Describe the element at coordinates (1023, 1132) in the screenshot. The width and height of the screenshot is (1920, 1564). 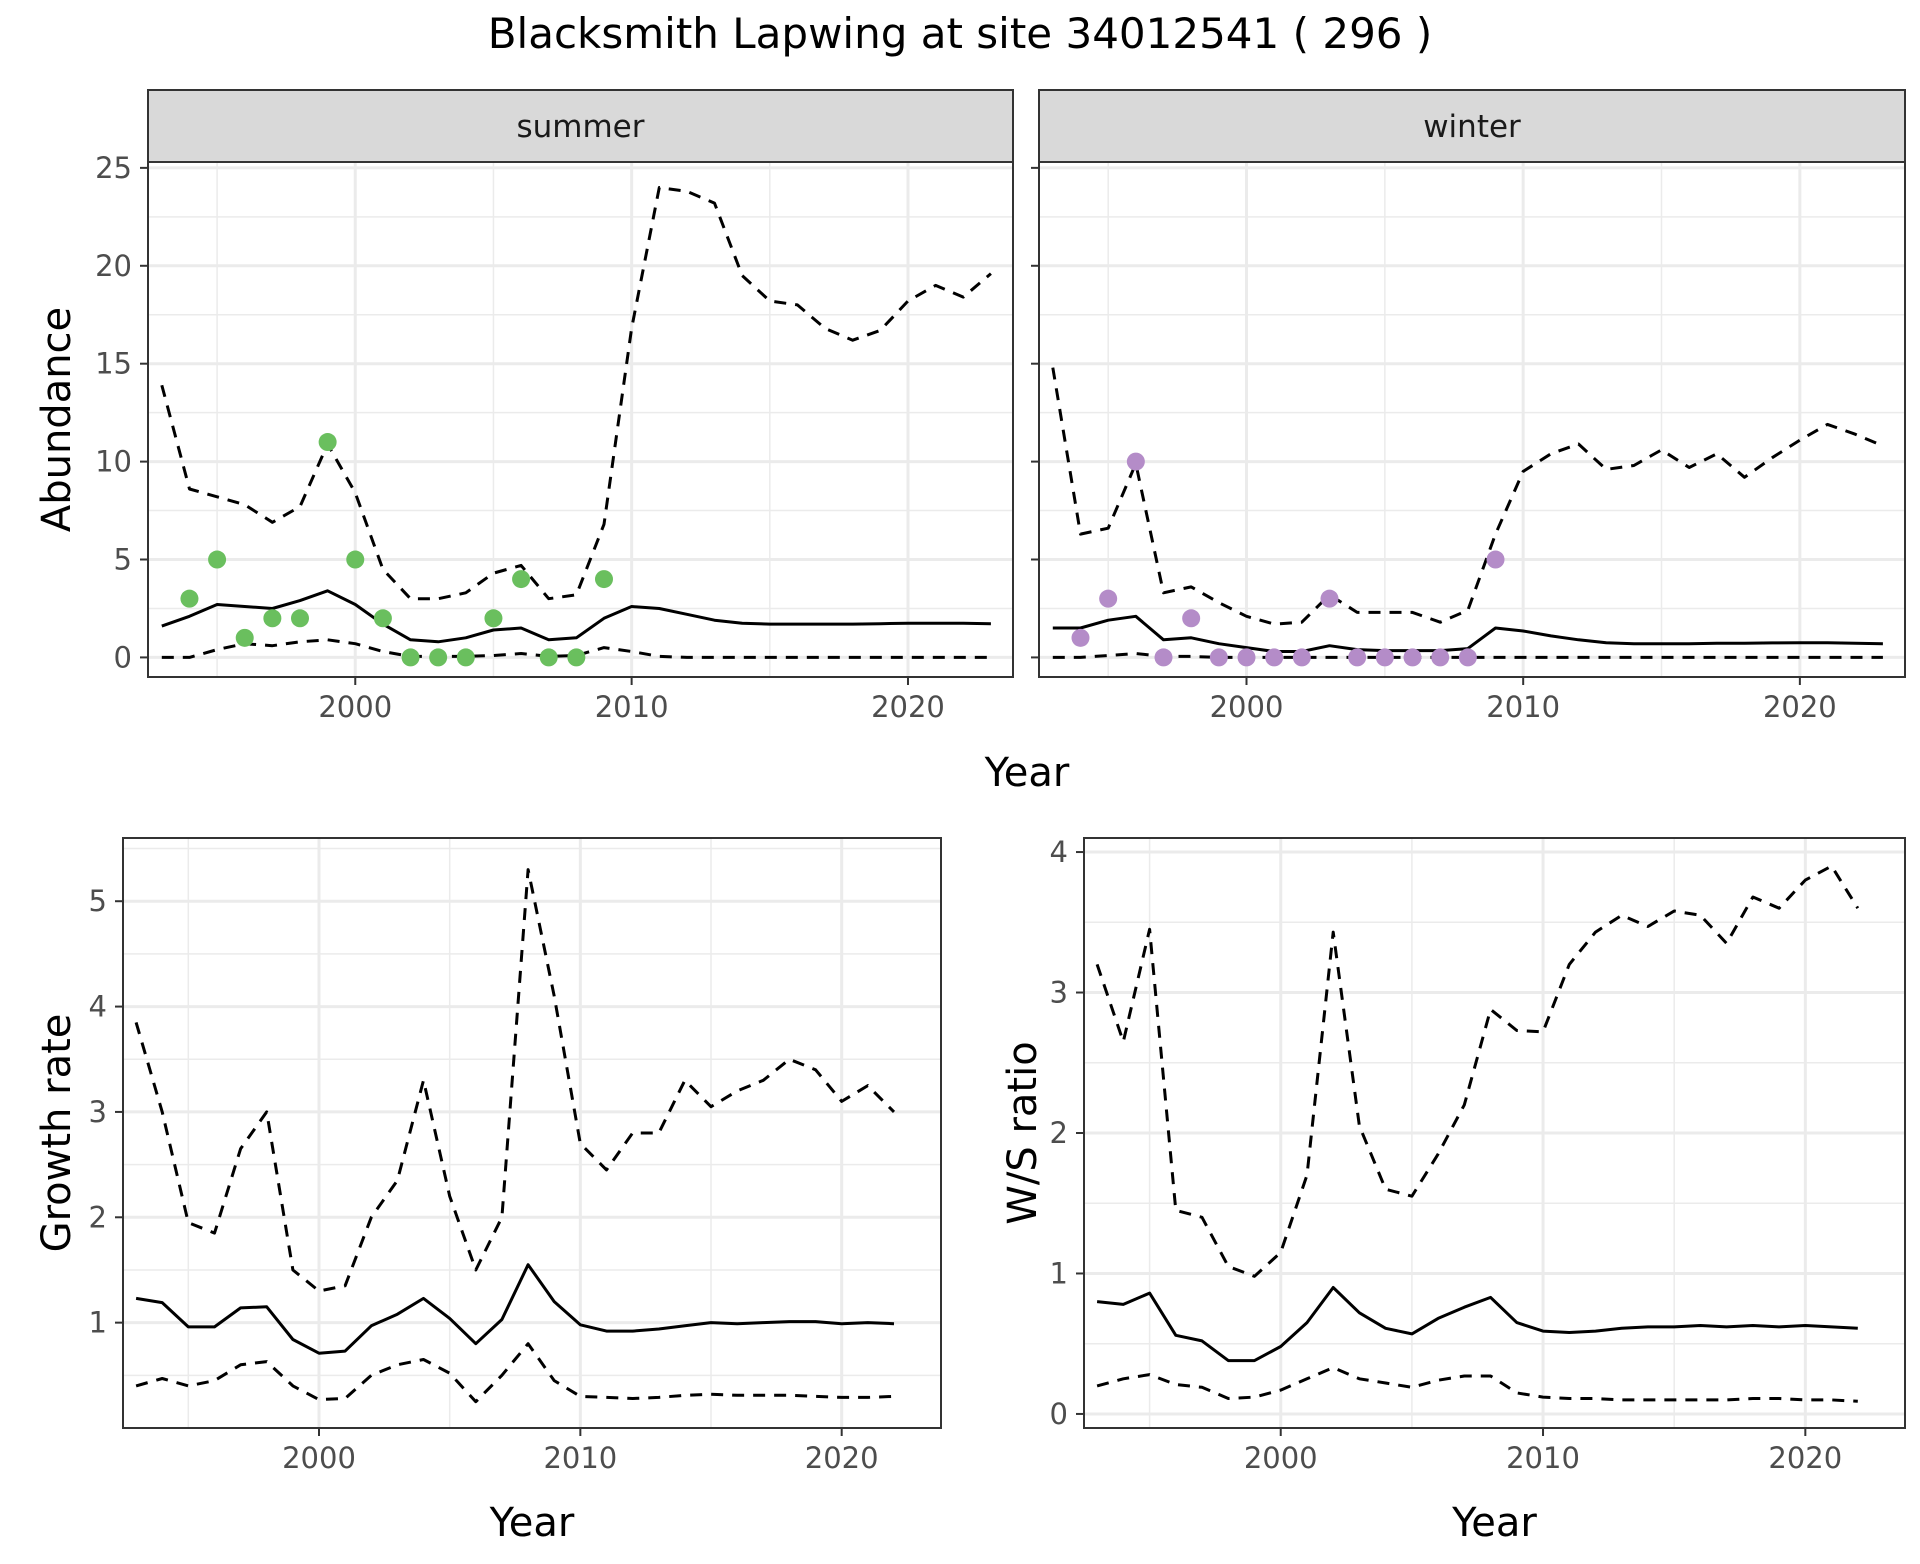
I see `y-axis-label: W/S ratio` at that location.